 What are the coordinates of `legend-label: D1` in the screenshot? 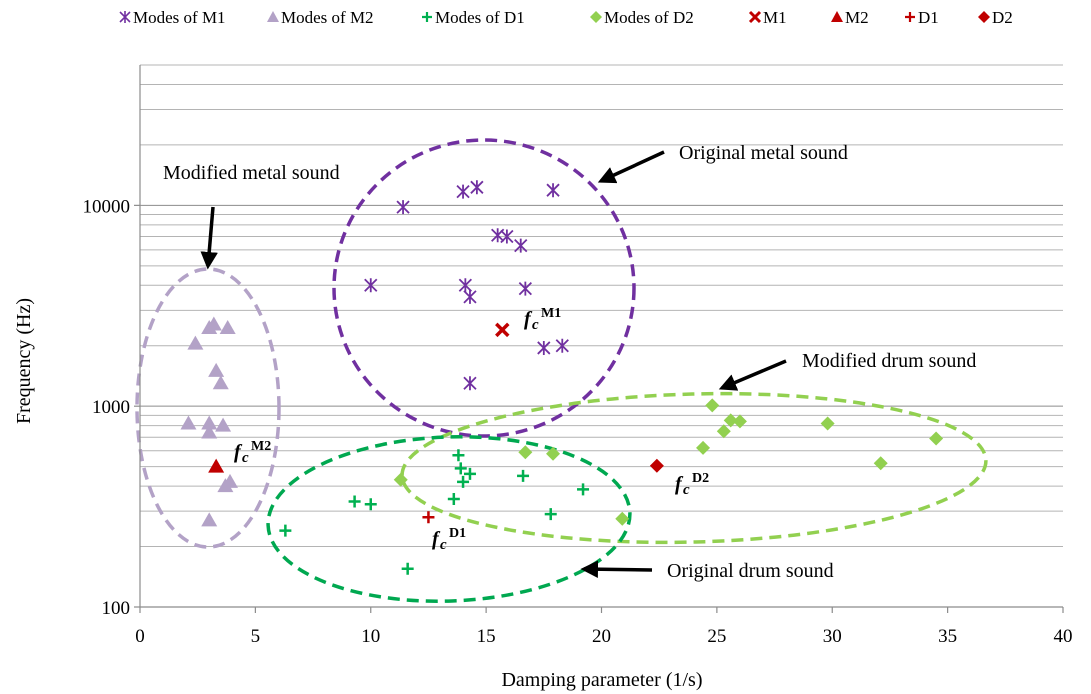 It's located at (928, 17).